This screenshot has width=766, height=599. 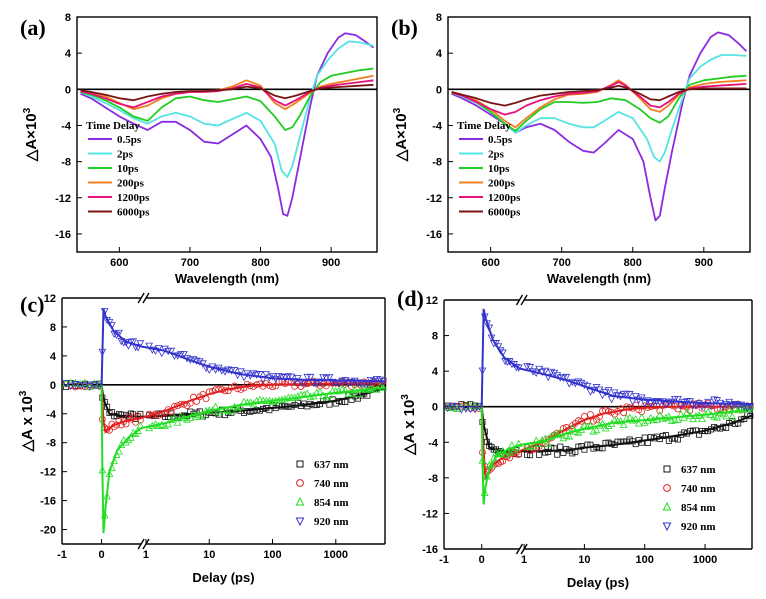 What do you see at coordinates (562, 263) in the screenshot?
I see `x-tick-label: 700` at bounding box center [562, 263].